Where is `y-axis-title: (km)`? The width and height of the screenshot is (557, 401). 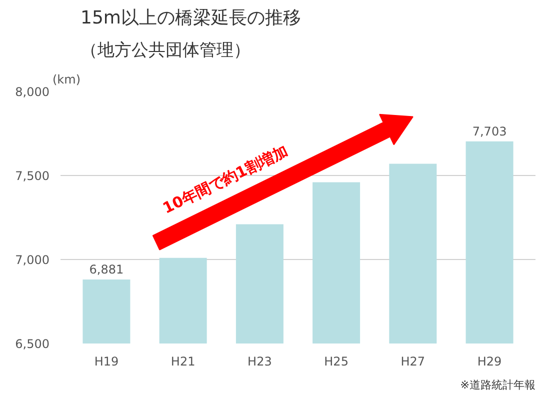
y-axis-title: (km) is located at coordinates (66, 79).